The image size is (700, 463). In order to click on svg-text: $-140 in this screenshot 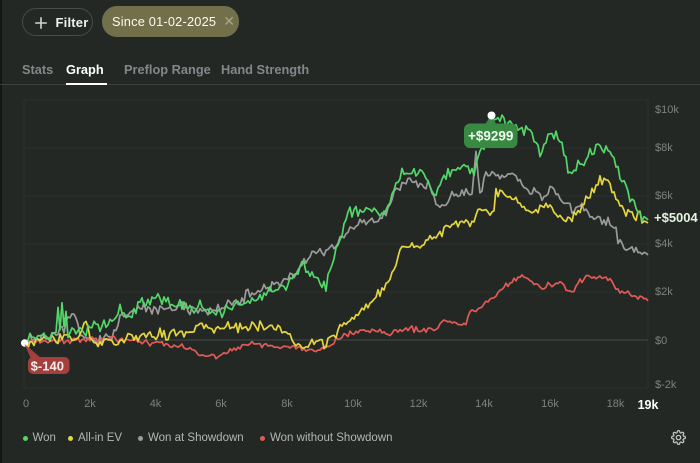, I will do `click(47, 366)`.